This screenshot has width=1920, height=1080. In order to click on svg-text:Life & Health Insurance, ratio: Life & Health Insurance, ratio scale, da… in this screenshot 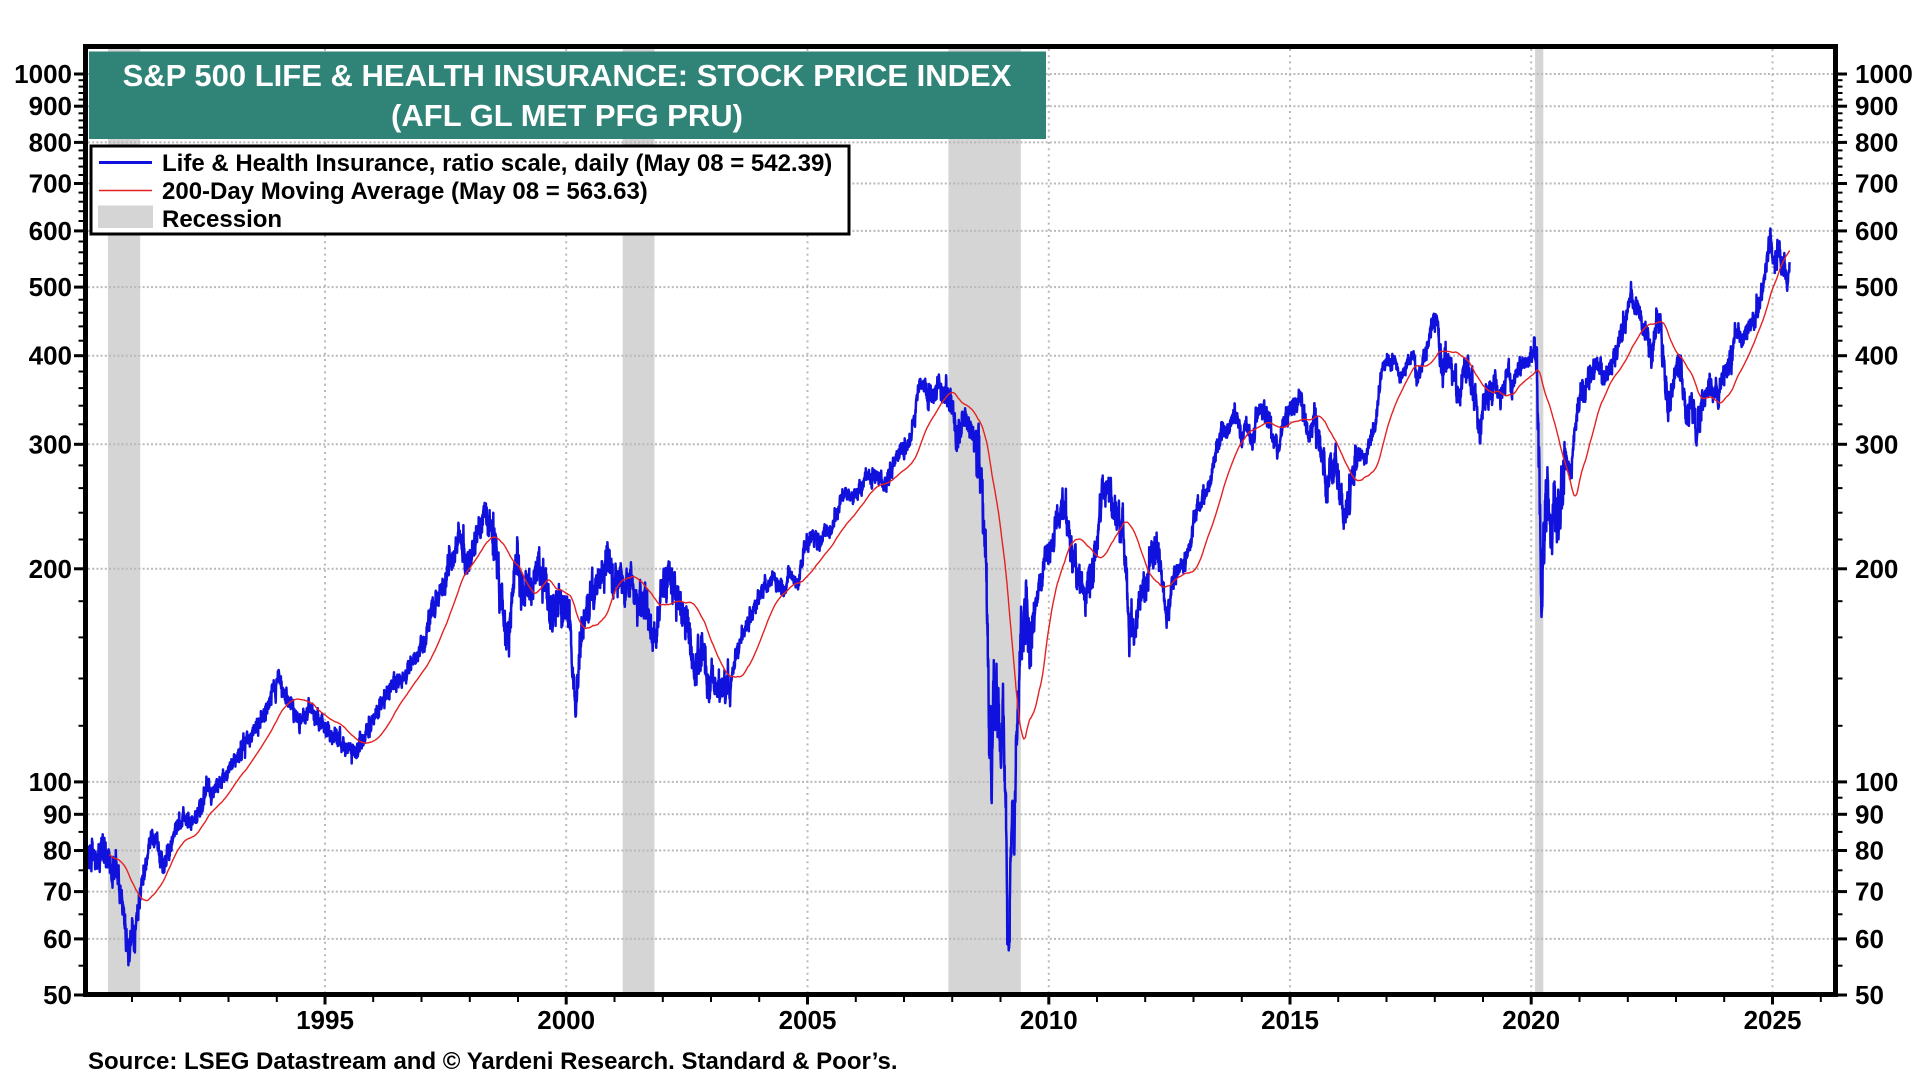, I will do `click(497, 163)`.